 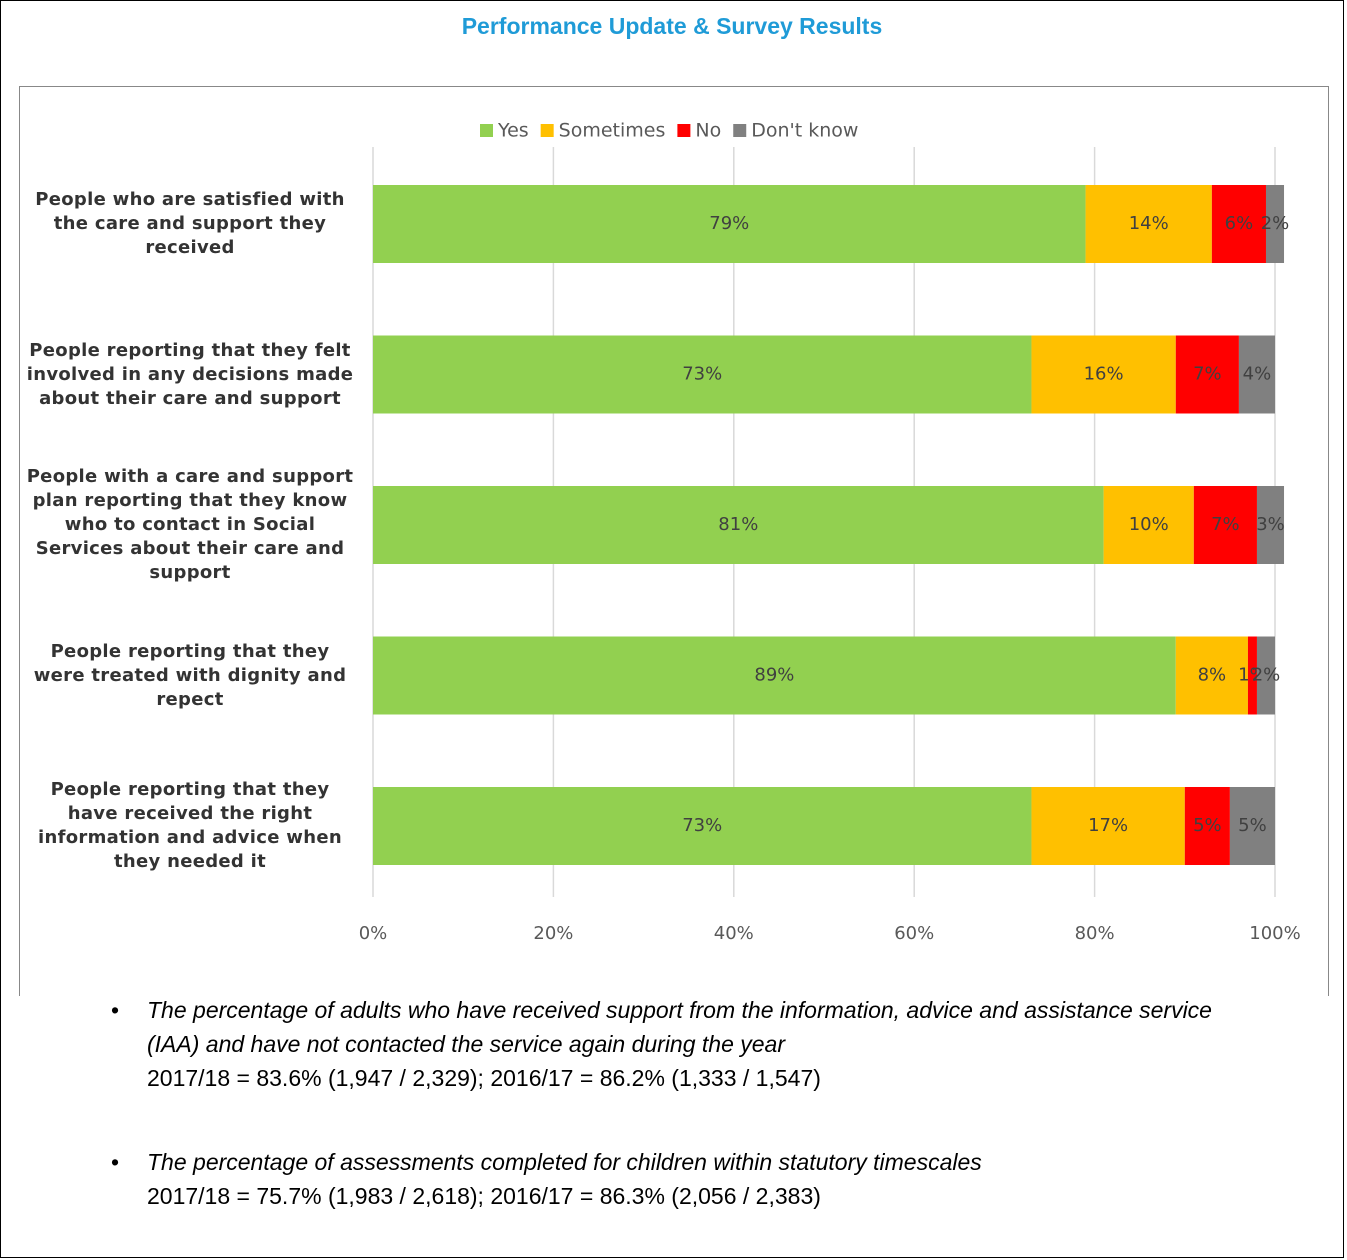 I want to click on data-label: 89%, so click(x=774, y=675).